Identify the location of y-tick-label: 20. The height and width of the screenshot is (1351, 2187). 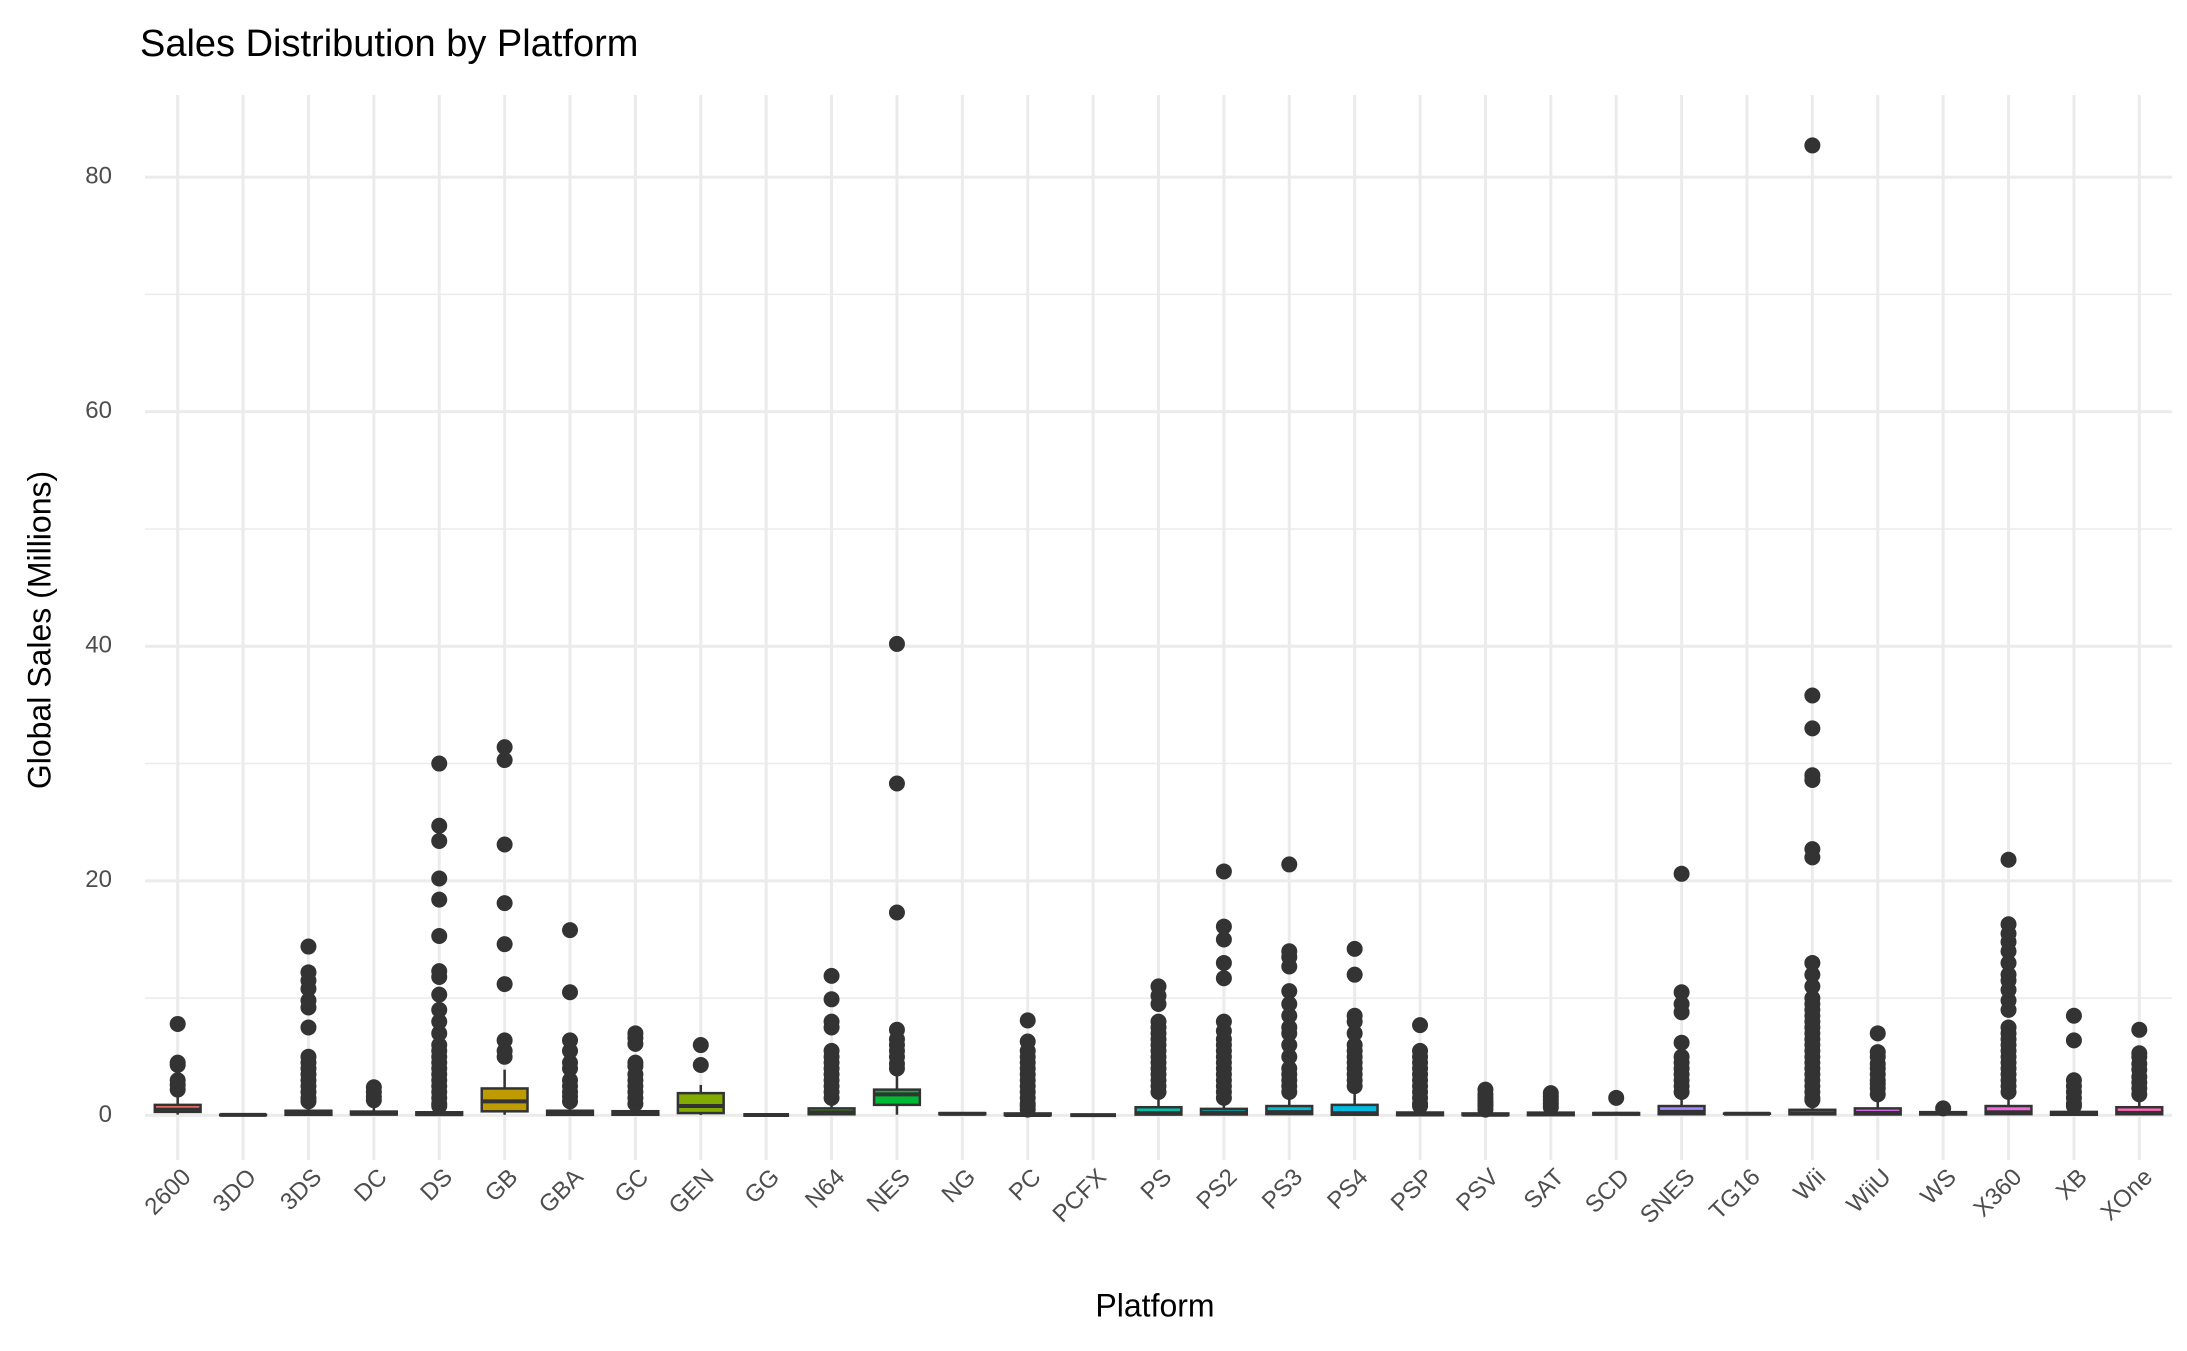
(98, 879).